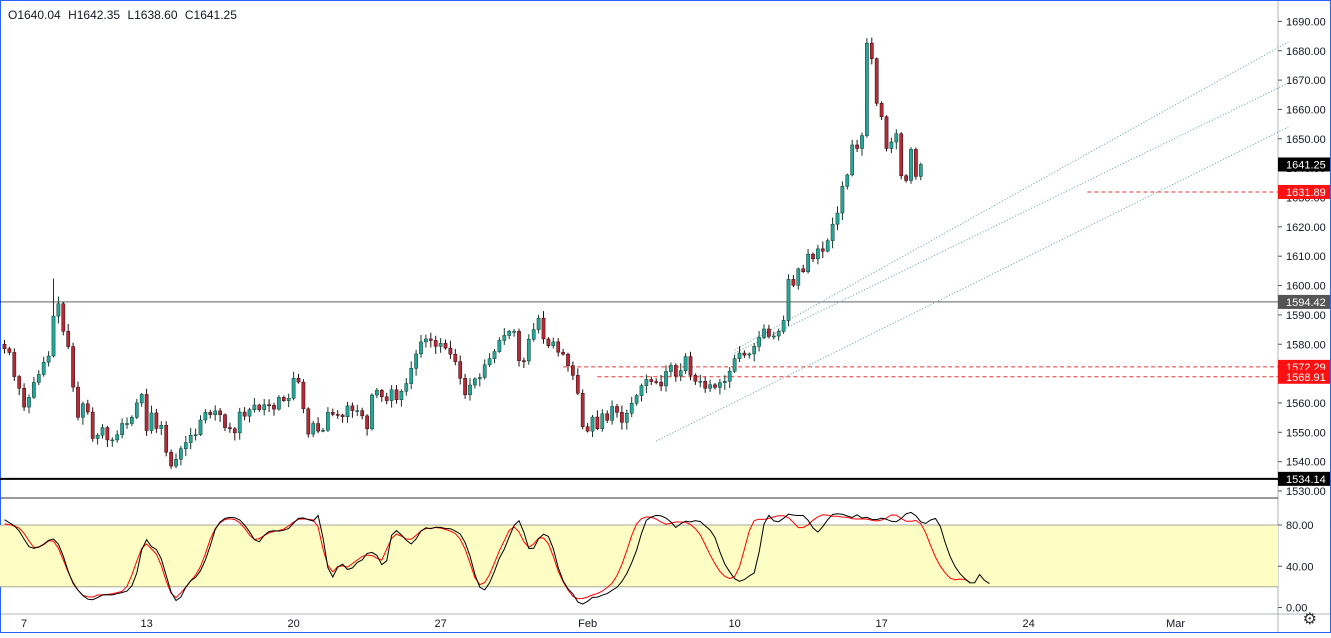 The width and height of the screenshot is (1331, 638). I want to click on price-label-text: 1594.42, so click(1306, 303).